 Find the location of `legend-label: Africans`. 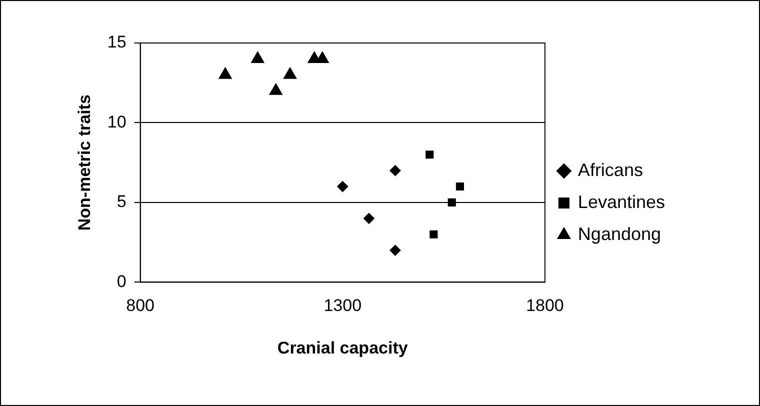

legend-label: Africans is located at coordinates (610, 170).